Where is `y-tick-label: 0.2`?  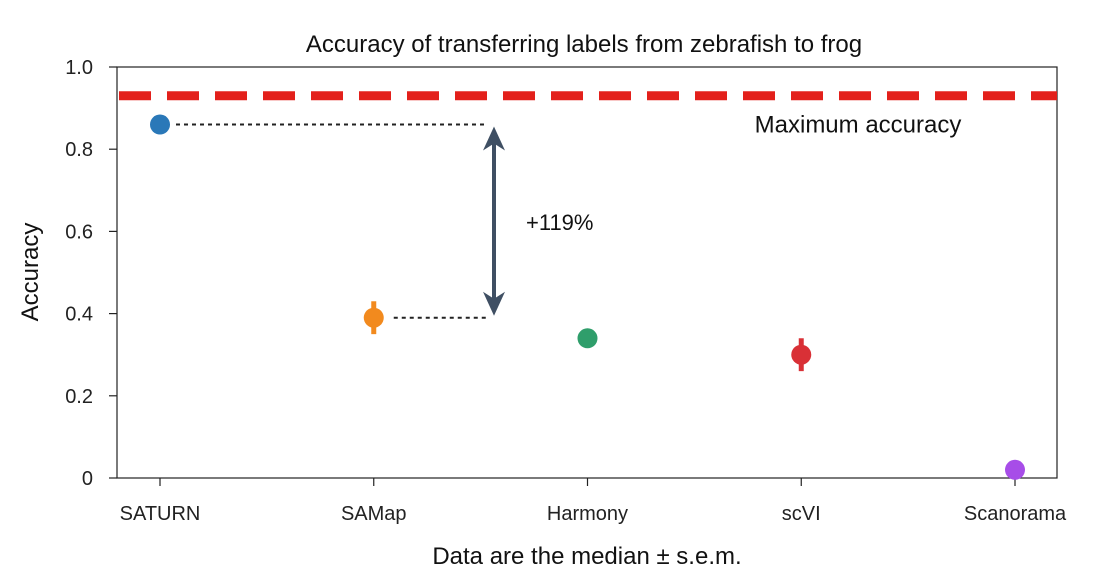 y-tick-label: 0.2 is located at coordinates (79, 397).